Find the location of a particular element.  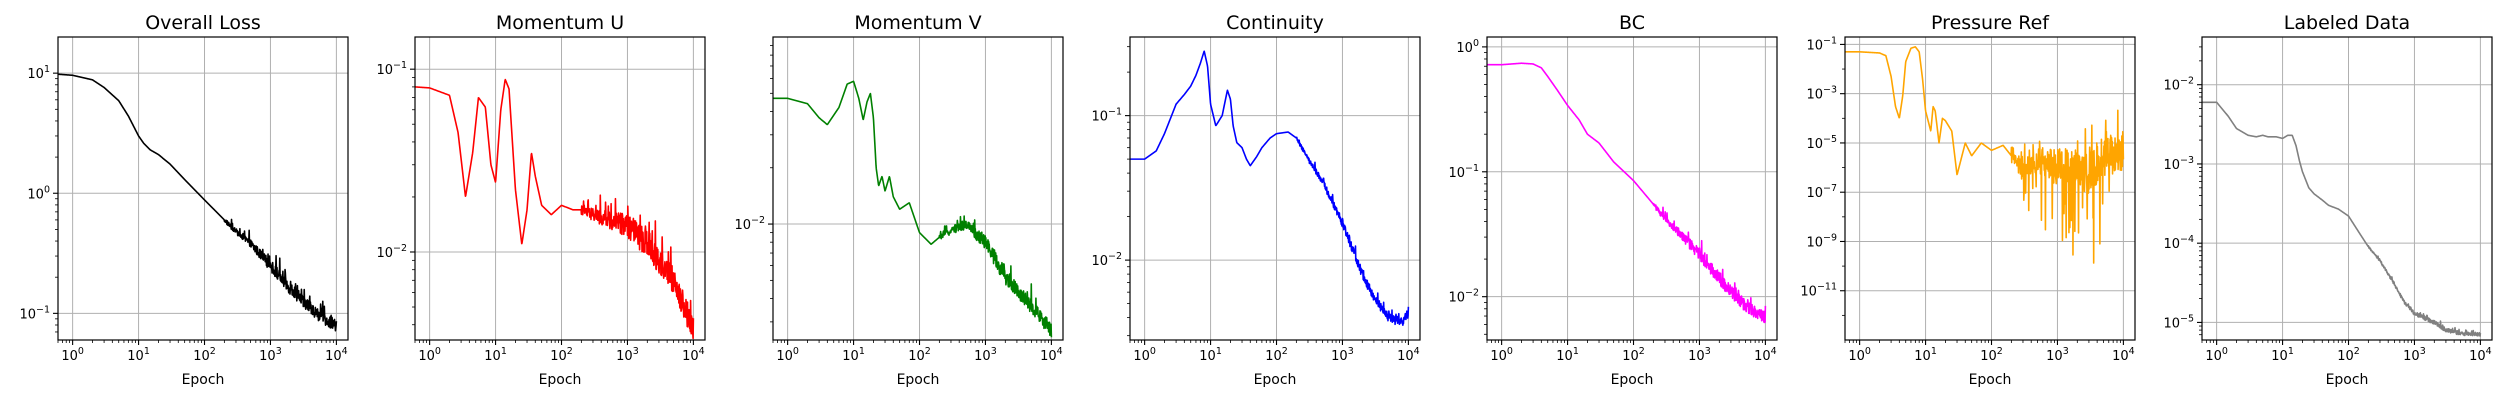

subplot-continuity: 10⁰ 10¹ 10² 10³ 10⁴ 10⁻¹ 10⁻² Continuity Epoch is located at coordinates (1256, 200).